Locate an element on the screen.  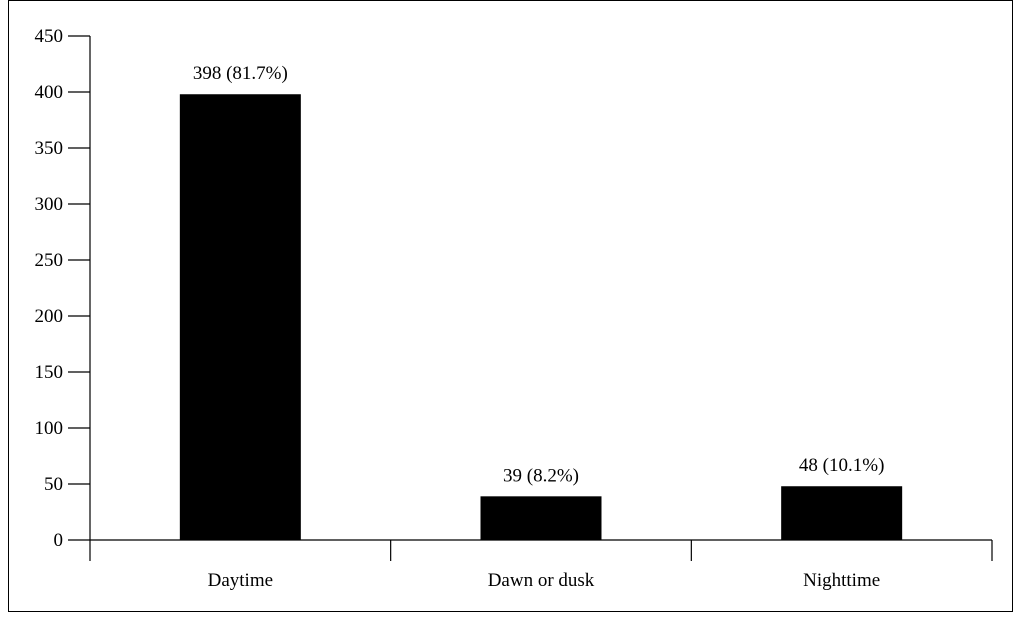
data-label: 39 (8.2%) is located at coordinates (541, 475).